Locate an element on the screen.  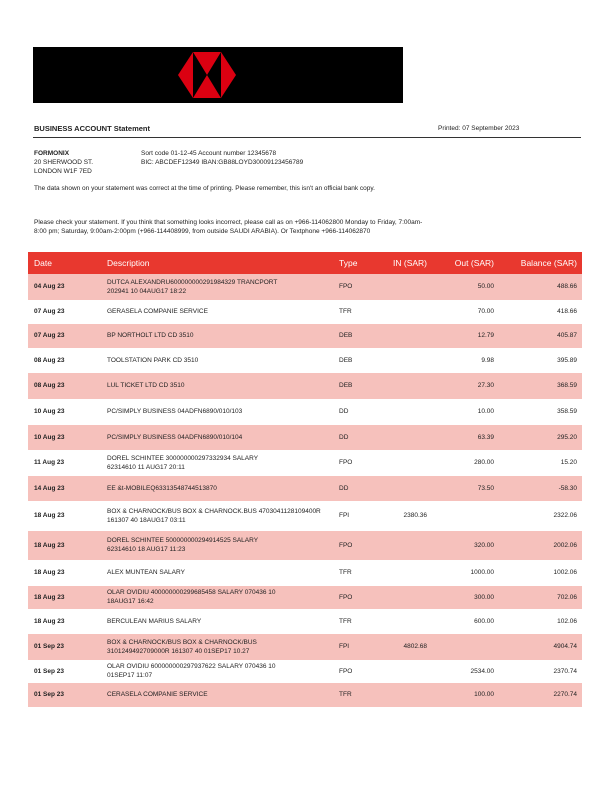
amount-cell: 300.00 is located at coordinates (484, 597).